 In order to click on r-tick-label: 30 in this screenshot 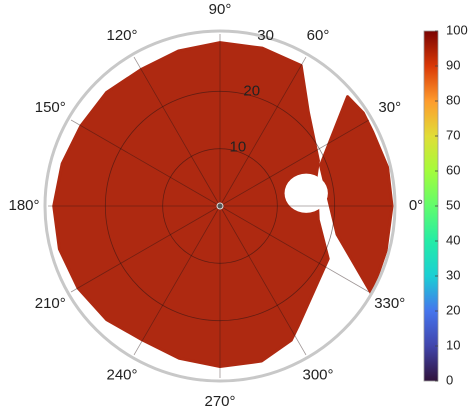, I will do `click(265, 35)`.